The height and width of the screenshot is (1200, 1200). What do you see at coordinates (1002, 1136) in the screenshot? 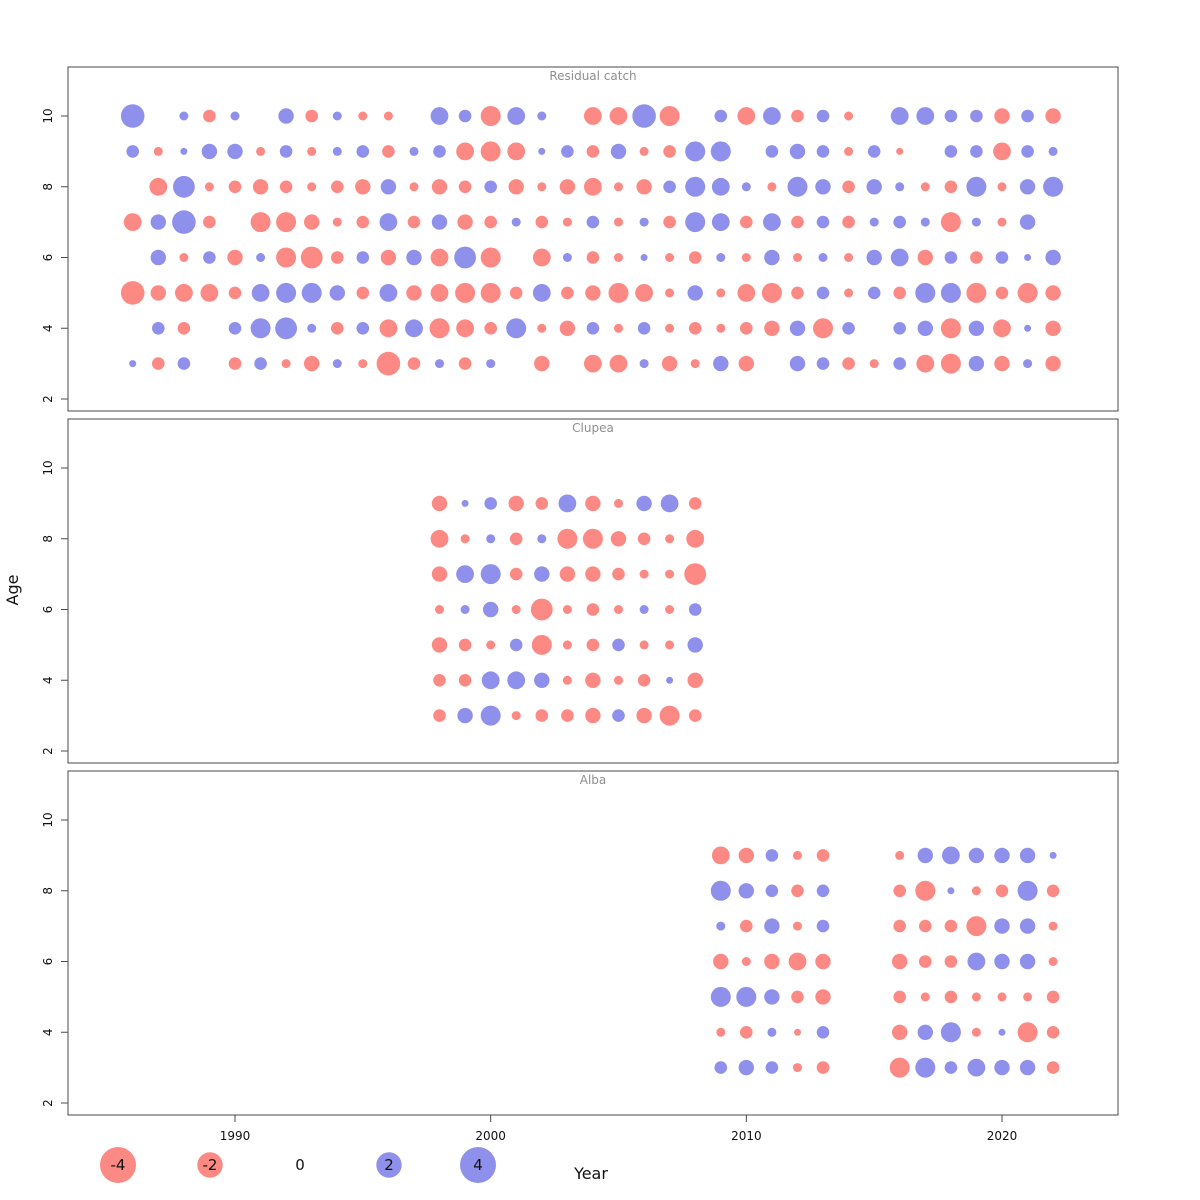
I see `x-tick-label: 2020` at bounding box center [1002, 1136].